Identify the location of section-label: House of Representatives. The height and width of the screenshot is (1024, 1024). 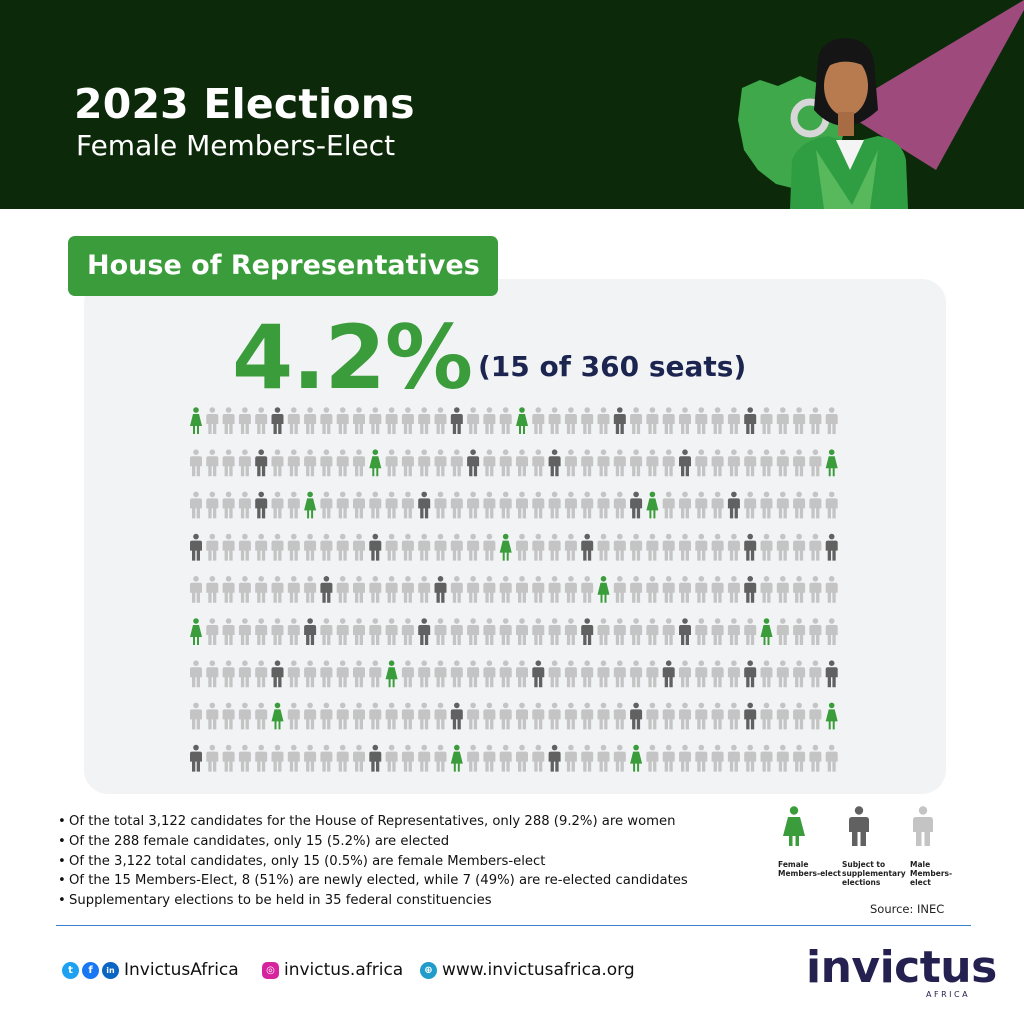
(283, 266).